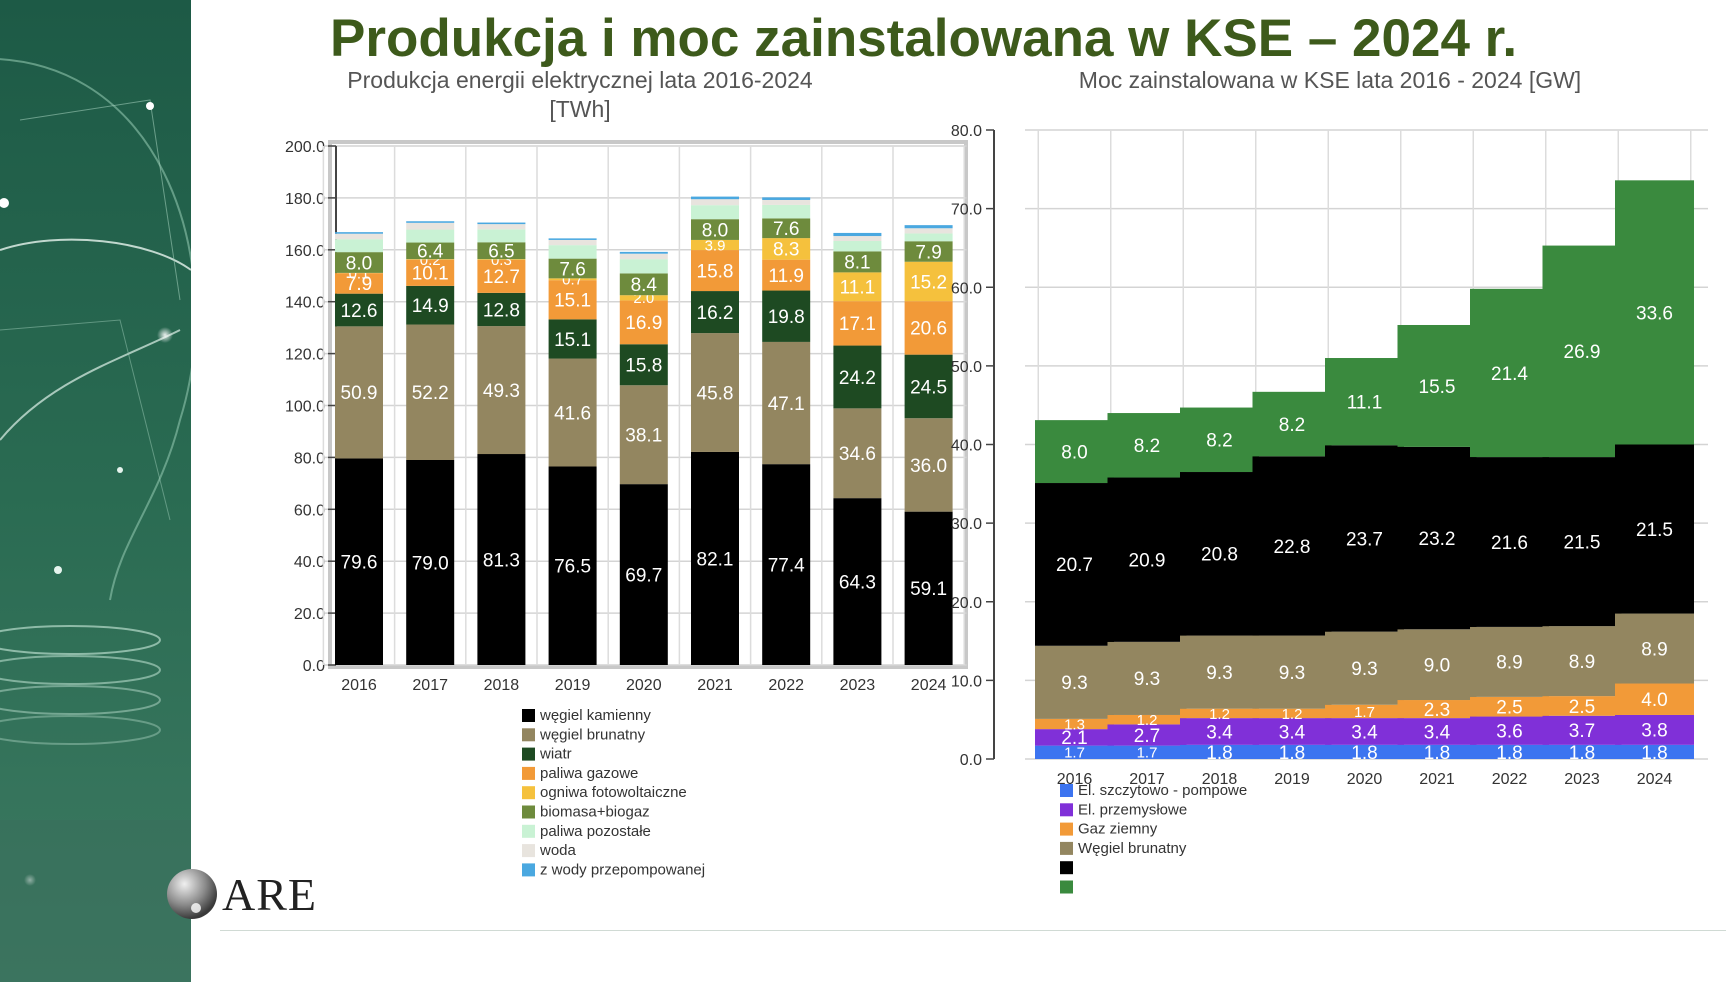 The image size is (1726, 982). What do you see at coordinates (1118, 829) in the screenshot?
I see `legend-label: Gaz ziemny` at bounding box center [1118, 829].